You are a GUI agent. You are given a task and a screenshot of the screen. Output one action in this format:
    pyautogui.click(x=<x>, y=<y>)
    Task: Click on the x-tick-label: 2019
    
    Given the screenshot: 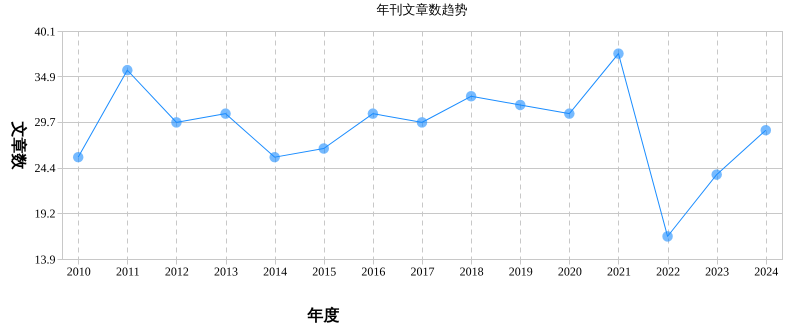 What is the action you would take?
    pyautogui.click(x=520, y=271)
    